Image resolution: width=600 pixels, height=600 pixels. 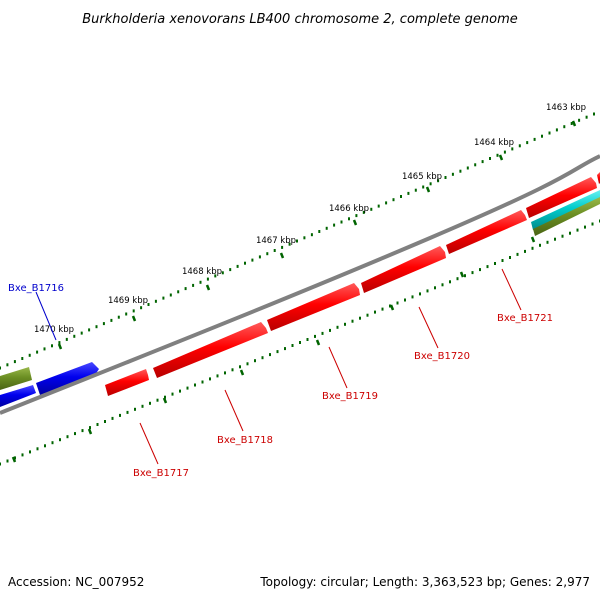 I want to click on gene-arrow-edge-forward, so click(x=598, y=178).